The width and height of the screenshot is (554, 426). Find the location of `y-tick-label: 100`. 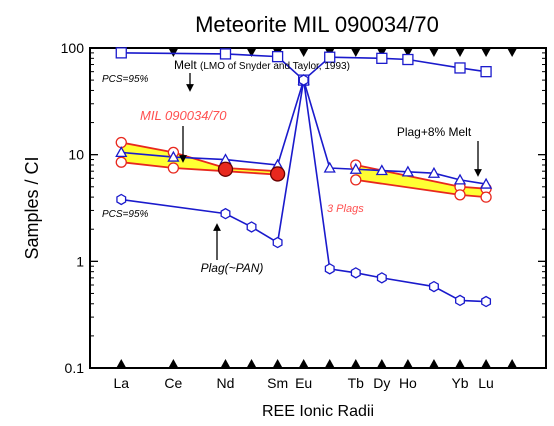

y-tick-label: 100 is located at coordinates (73, 48).